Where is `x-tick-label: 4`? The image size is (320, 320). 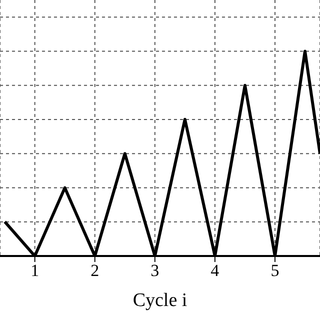
x-tick-label: 4 is located at coordinates (215, 270).